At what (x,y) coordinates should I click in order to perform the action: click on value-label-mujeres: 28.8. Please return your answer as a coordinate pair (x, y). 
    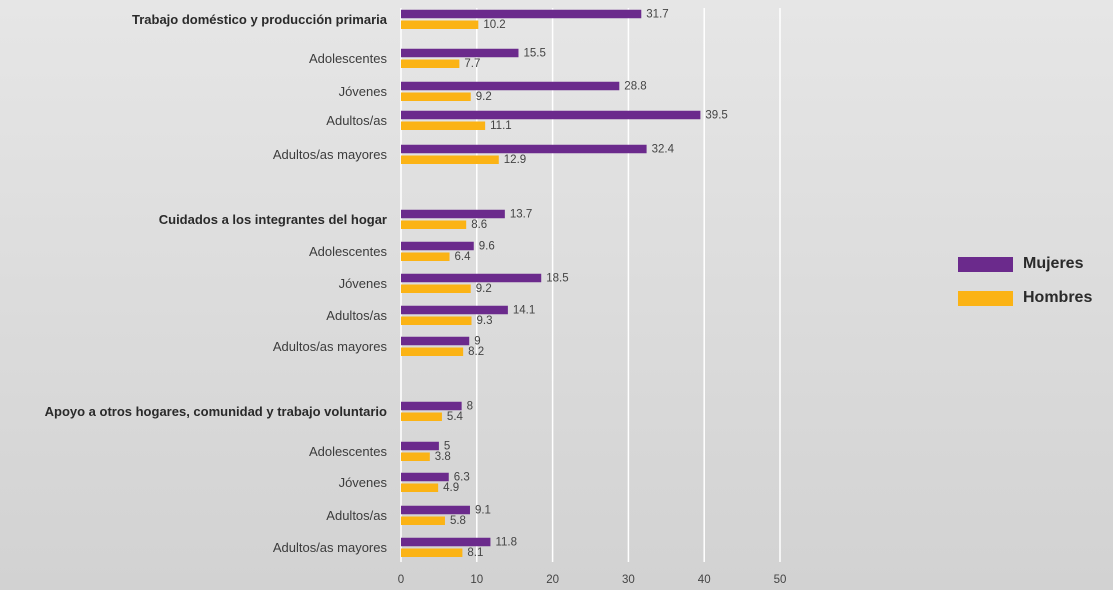
    Looking at the image, I should click on (635, 86).